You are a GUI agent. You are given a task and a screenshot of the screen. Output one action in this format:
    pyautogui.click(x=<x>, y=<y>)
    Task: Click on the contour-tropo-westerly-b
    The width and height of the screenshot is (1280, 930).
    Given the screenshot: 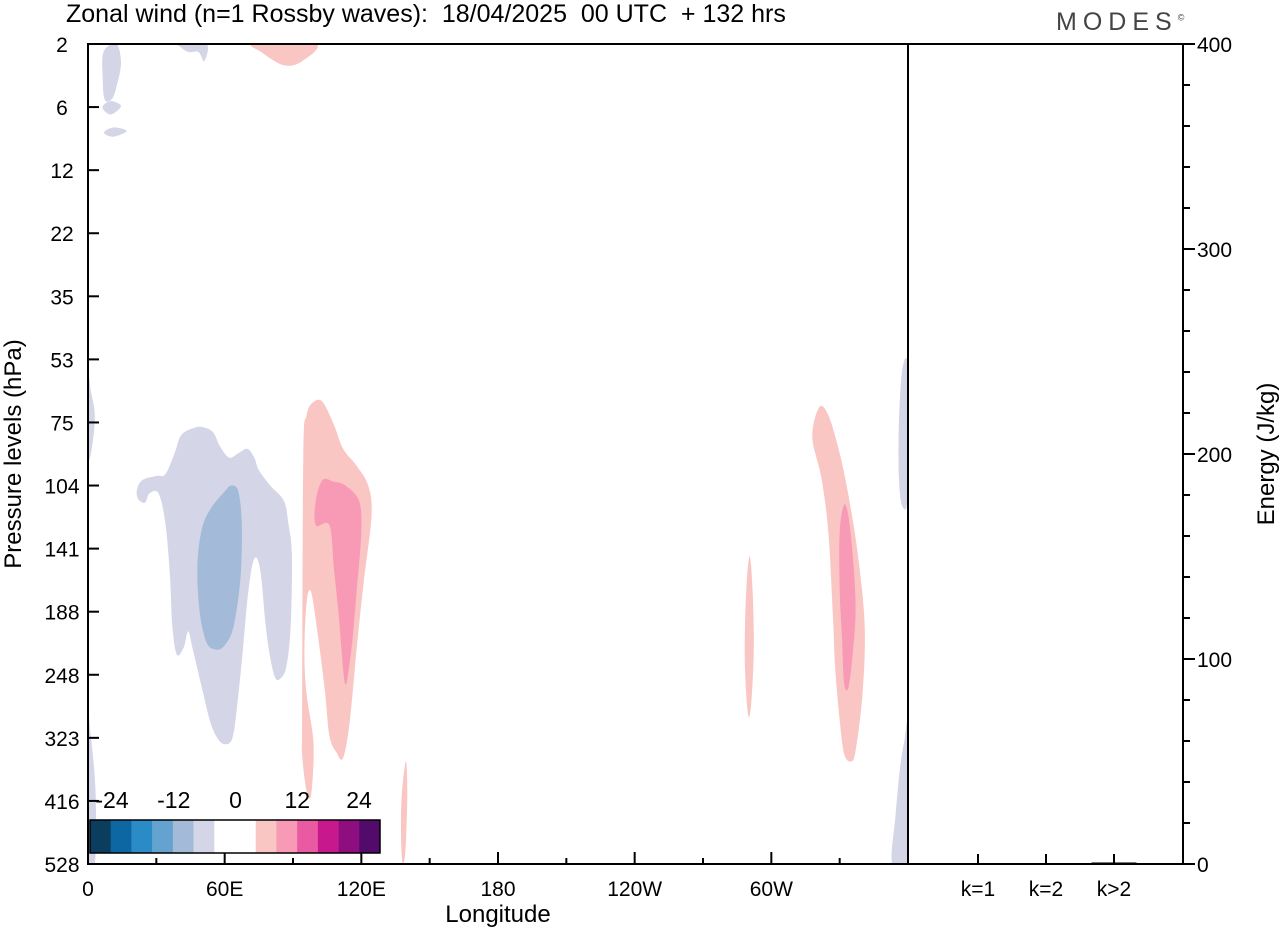 What is the action you would take?
    pyautogui.click(x=749, y=637)
    